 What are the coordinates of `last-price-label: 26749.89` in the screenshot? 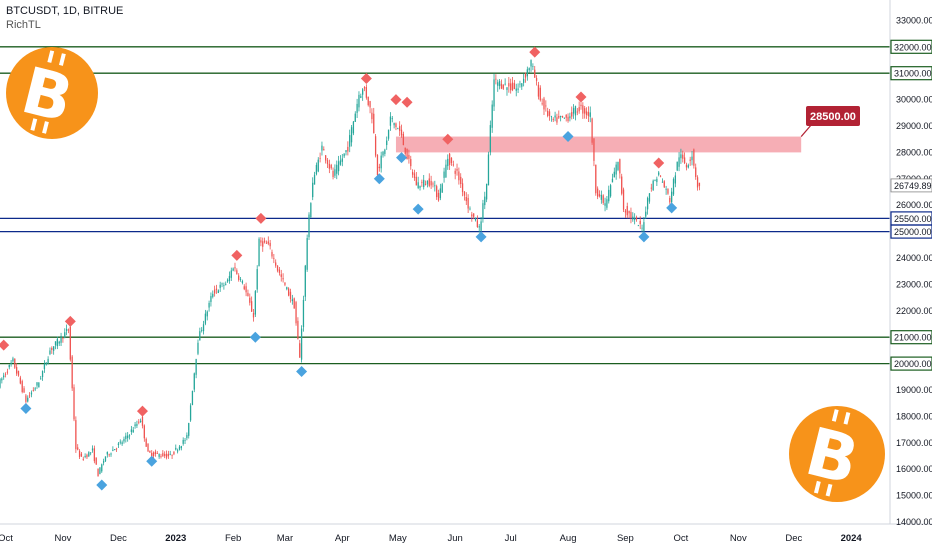 It's located at (913, 186).